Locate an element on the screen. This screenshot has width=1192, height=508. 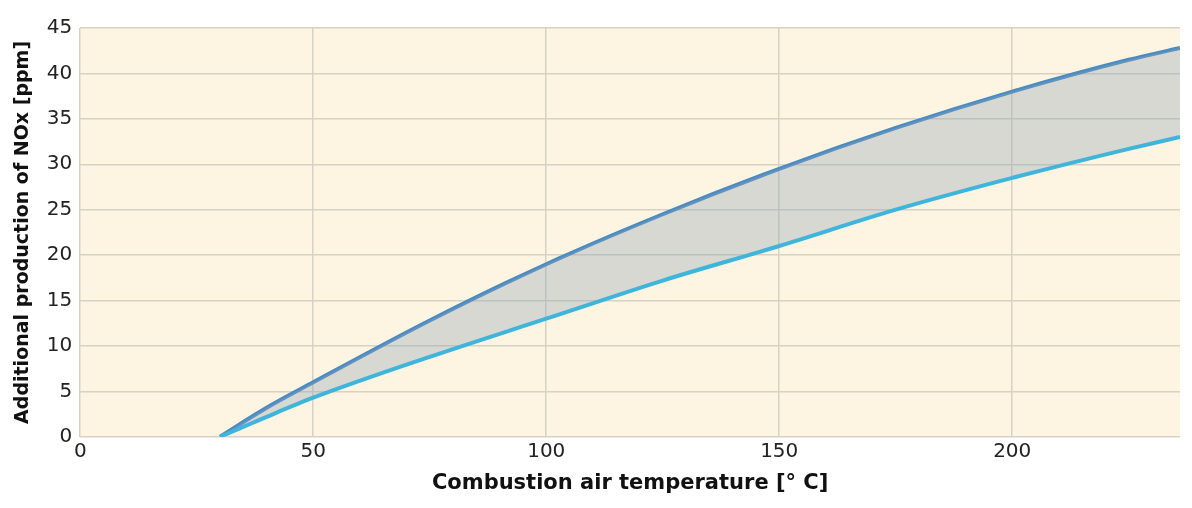
x-tick-label: 50 is located at coordinates (313, 450).